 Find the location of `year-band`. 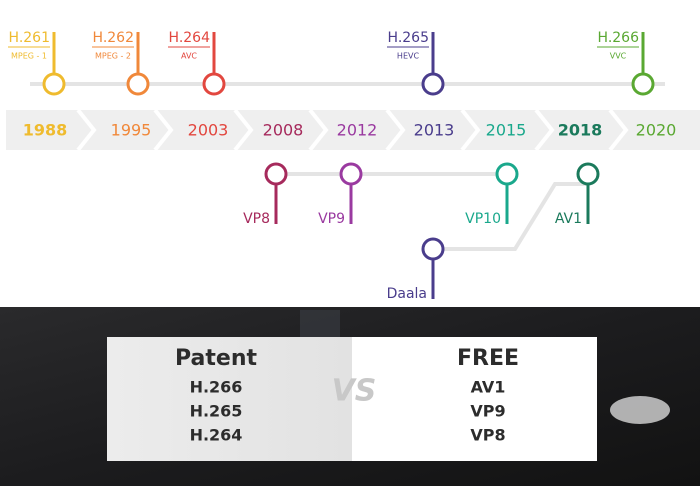

year-band is located at coordinates (353, 130).